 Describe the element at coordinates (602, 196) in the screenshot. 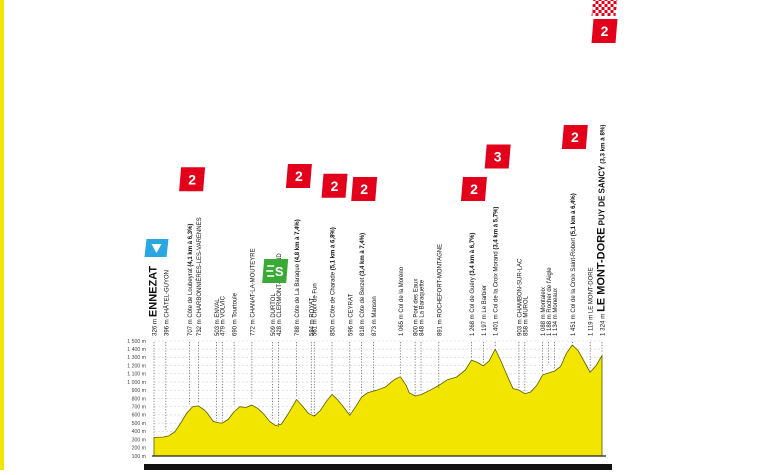

I see `waypoint-name2: PUY DE SANCY` at that location.